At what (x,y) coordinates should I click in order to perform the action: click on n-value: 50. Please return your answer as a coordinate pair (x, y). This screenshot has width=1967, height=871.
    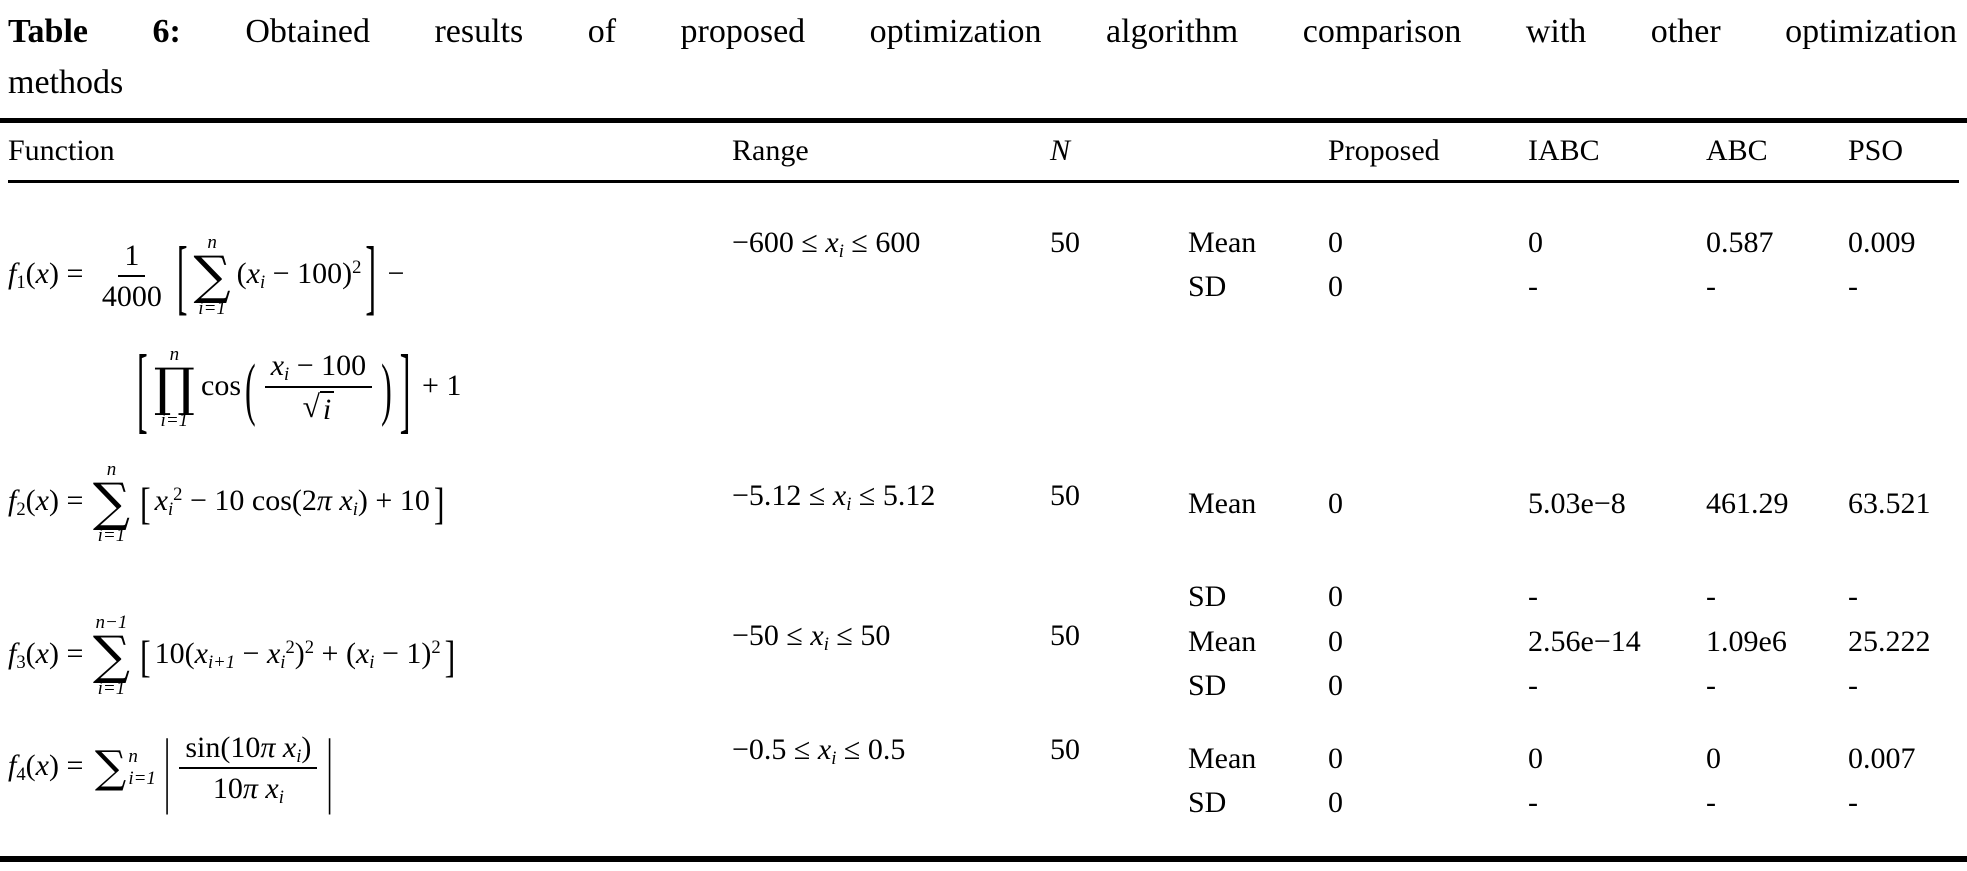
    Looking at the image, I should click on (1065, 635).